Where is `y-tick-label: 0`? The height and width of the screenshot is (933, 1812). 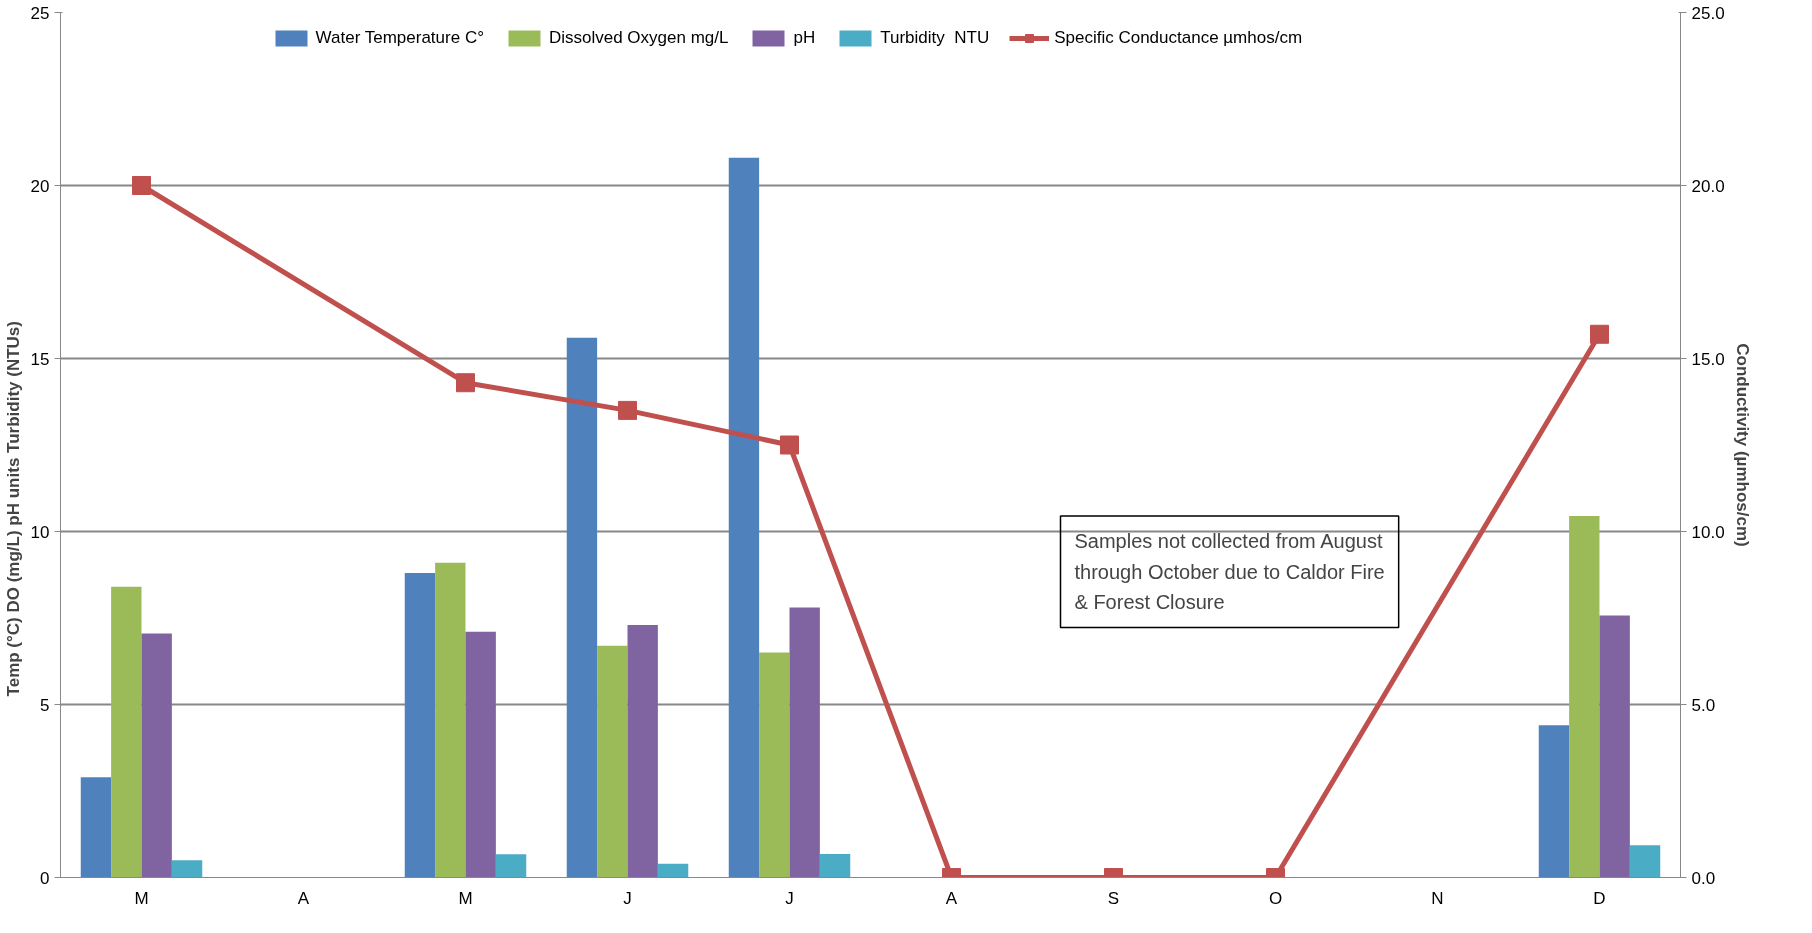 y-tick-label: 0 is located at coordinates (45, 878).